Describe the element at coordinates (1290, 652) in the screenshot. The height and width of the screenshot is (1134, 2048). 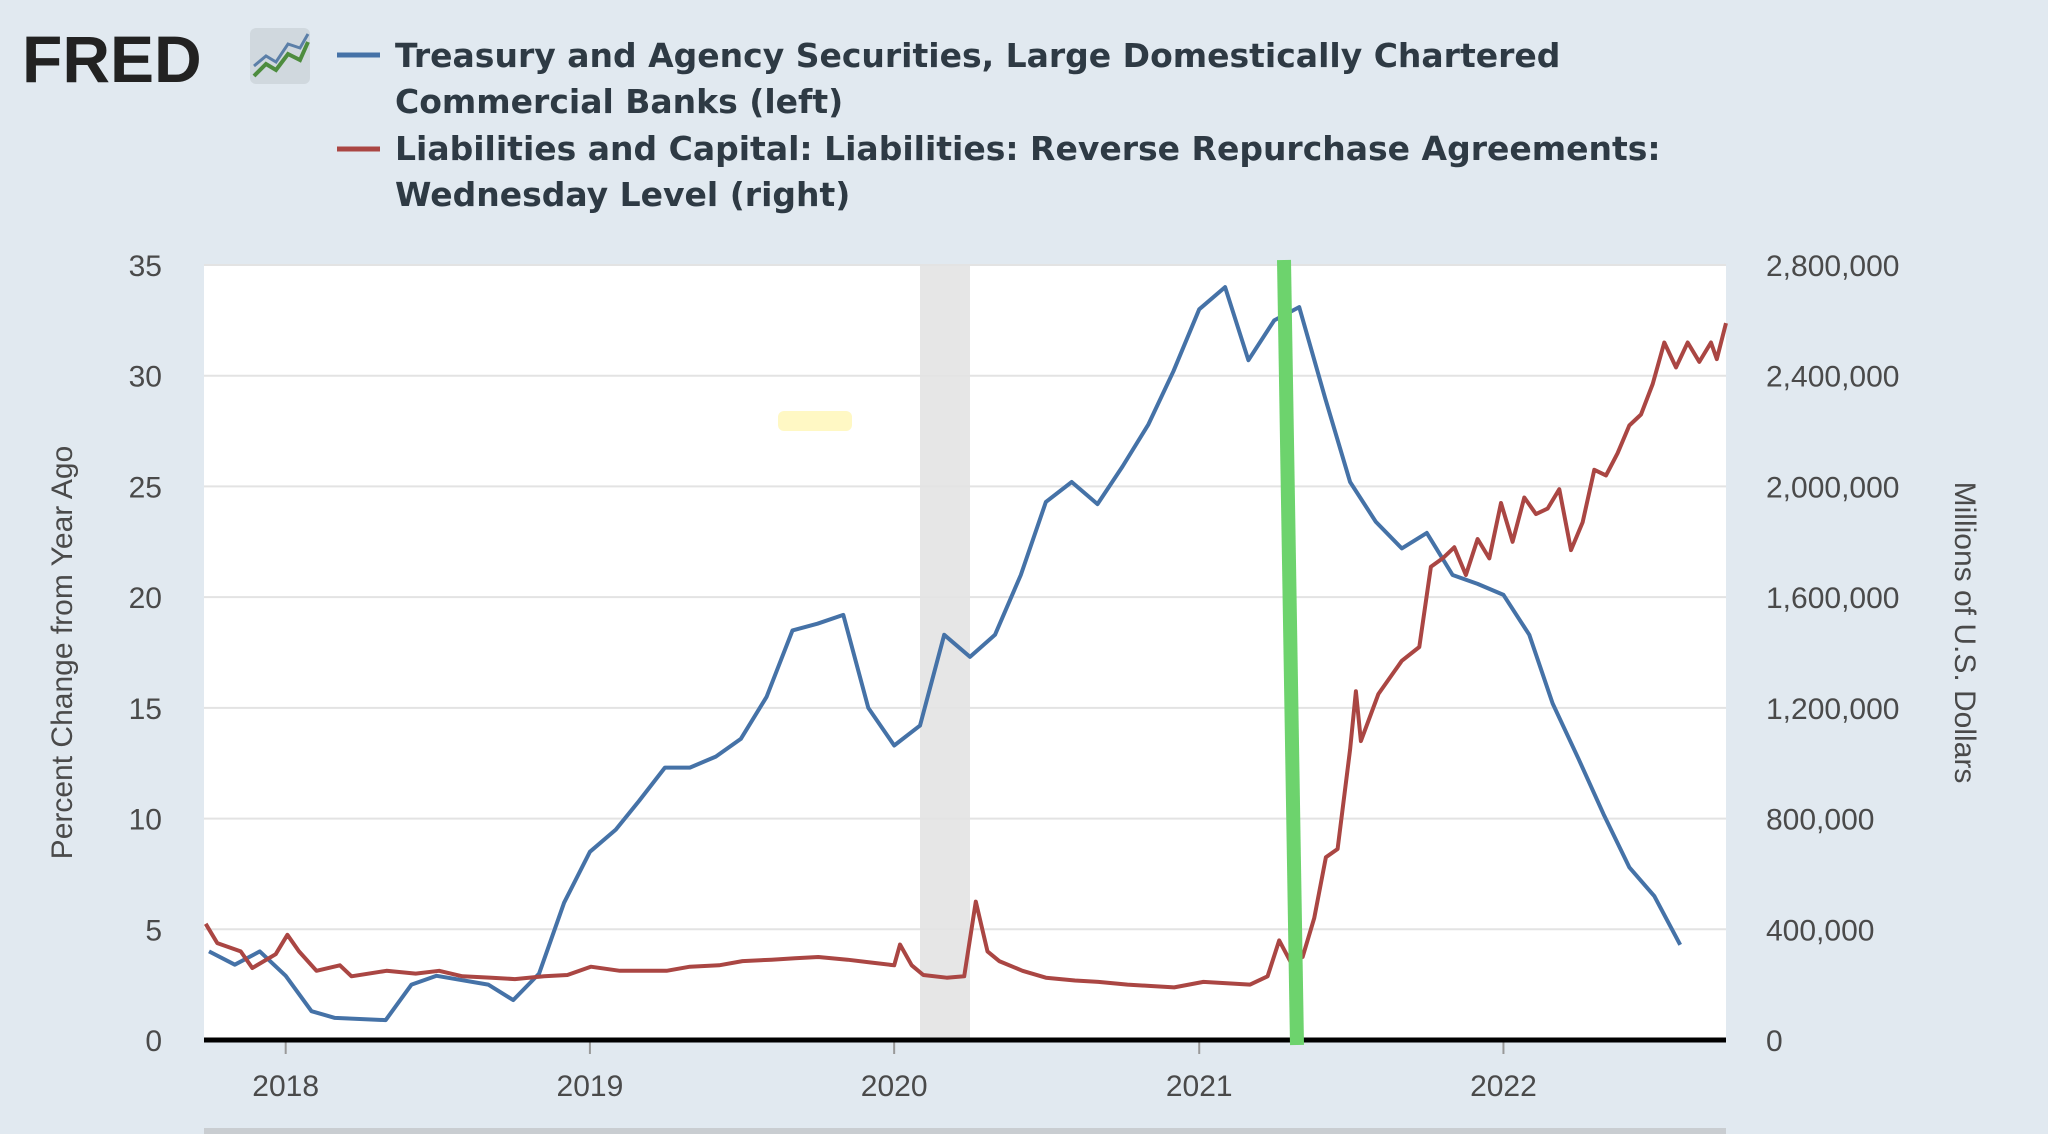
I see `vertical-annotation-line` at that location.